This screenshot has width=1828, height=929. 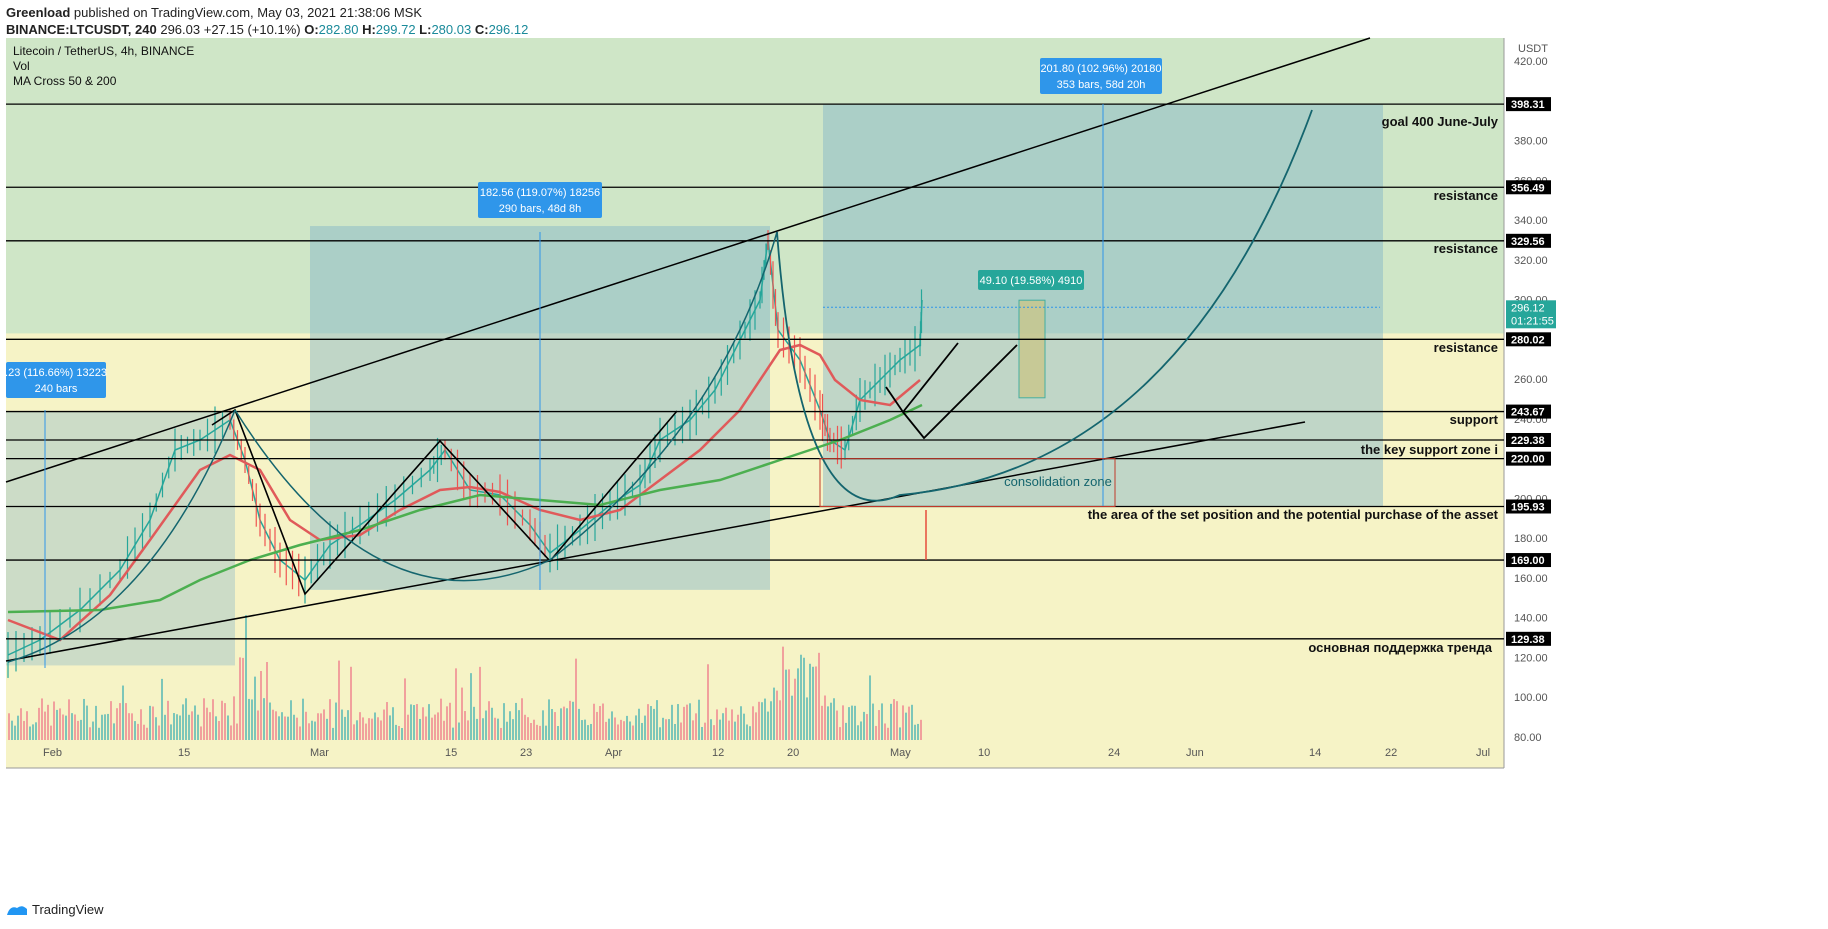 I want to click on y-tick-label: 120.00, so click(x=1531, y=658).